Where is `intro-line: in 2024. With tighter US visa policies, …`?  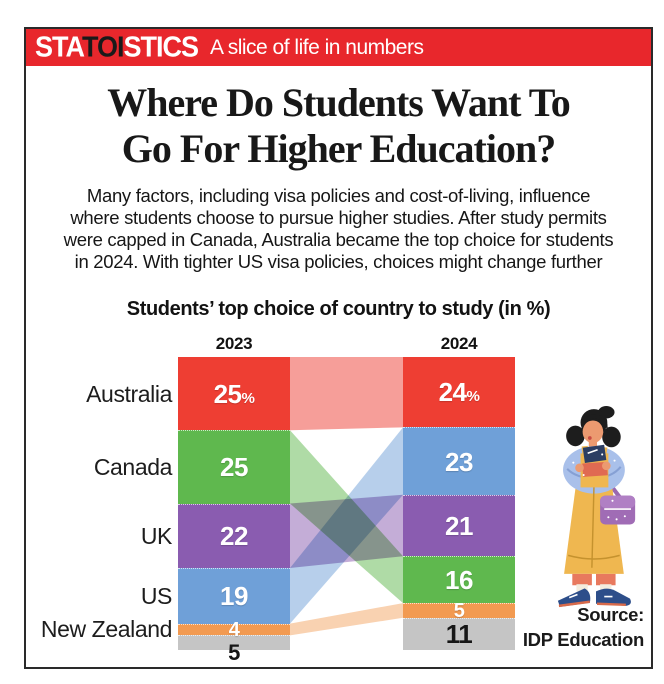 intro-line: in 2024. With tighter US visa policies, … is located at coordinates (338, 261).